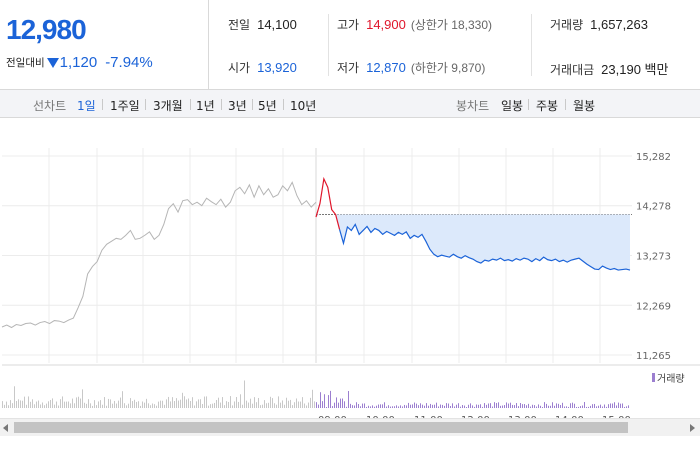 Image resolution: width=700 pixels, height=450 pixels. What do you see at coordinates (5, 428) in the screenshot?
I see `scroll-left-icon` at bounding box center [5, 428].